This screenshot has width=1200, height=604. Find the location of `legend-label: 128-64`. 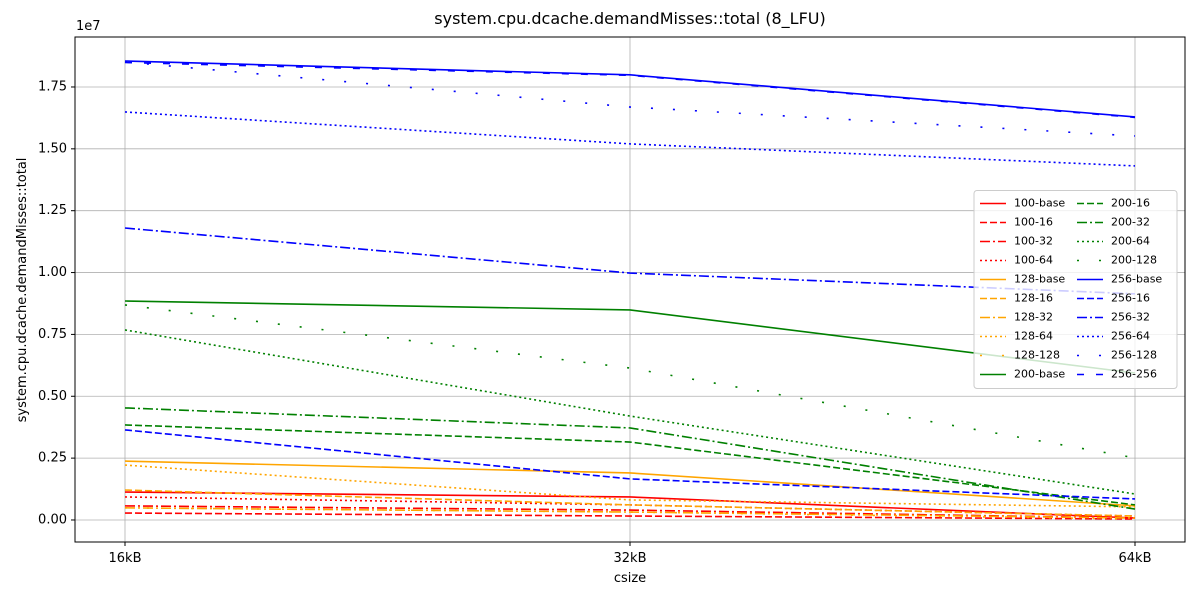

legend-label: 128-64 is located at coordinates (1033, 336).